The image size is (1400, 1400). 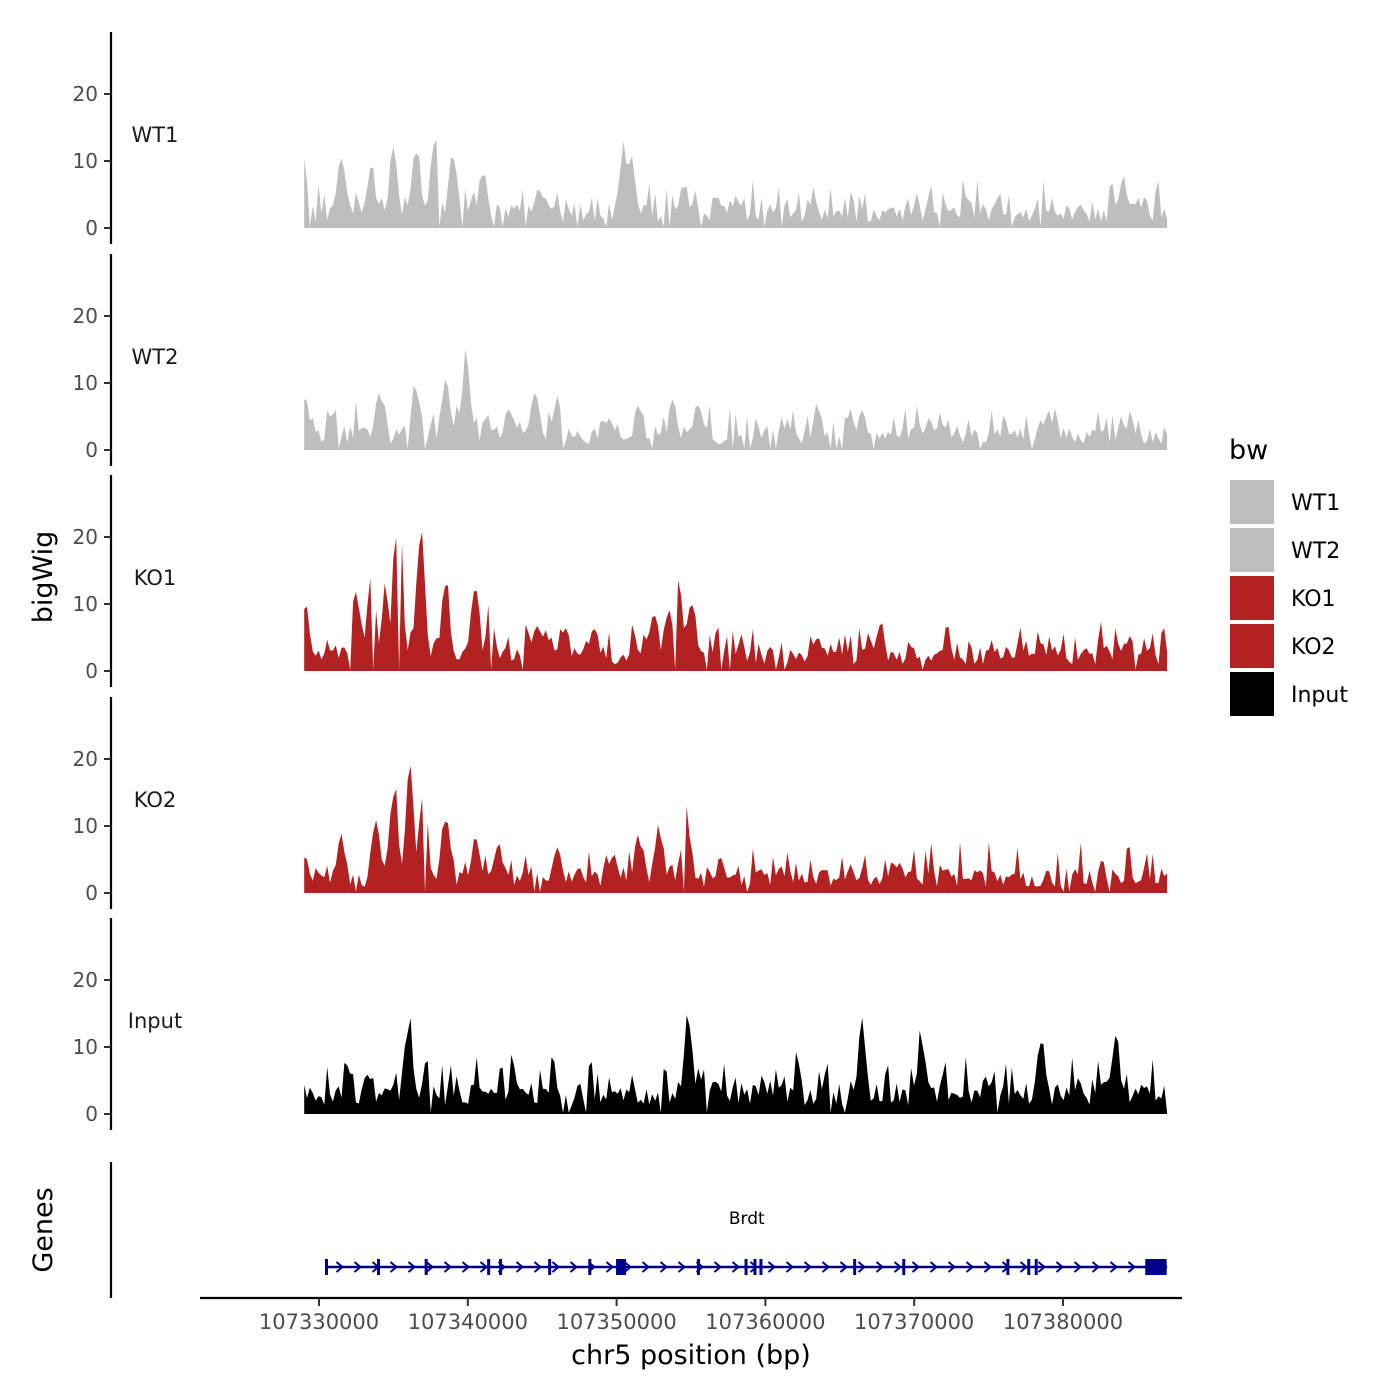 What do you see at coordinates (1252, 646) in the screenshot?
I see `legend-key-ko2` at bounding box center [1252, 646].